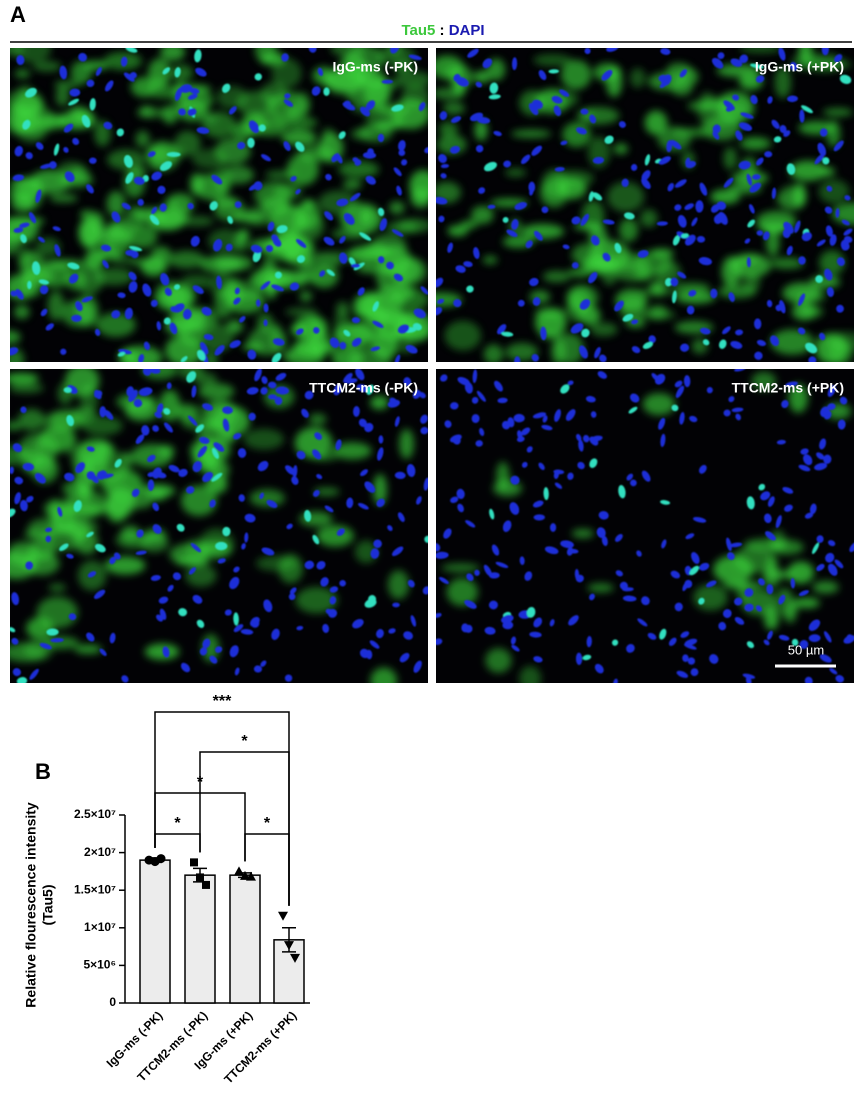 The image size is (860, 1113). I want to click on significance-label: *, so click(267, 823).